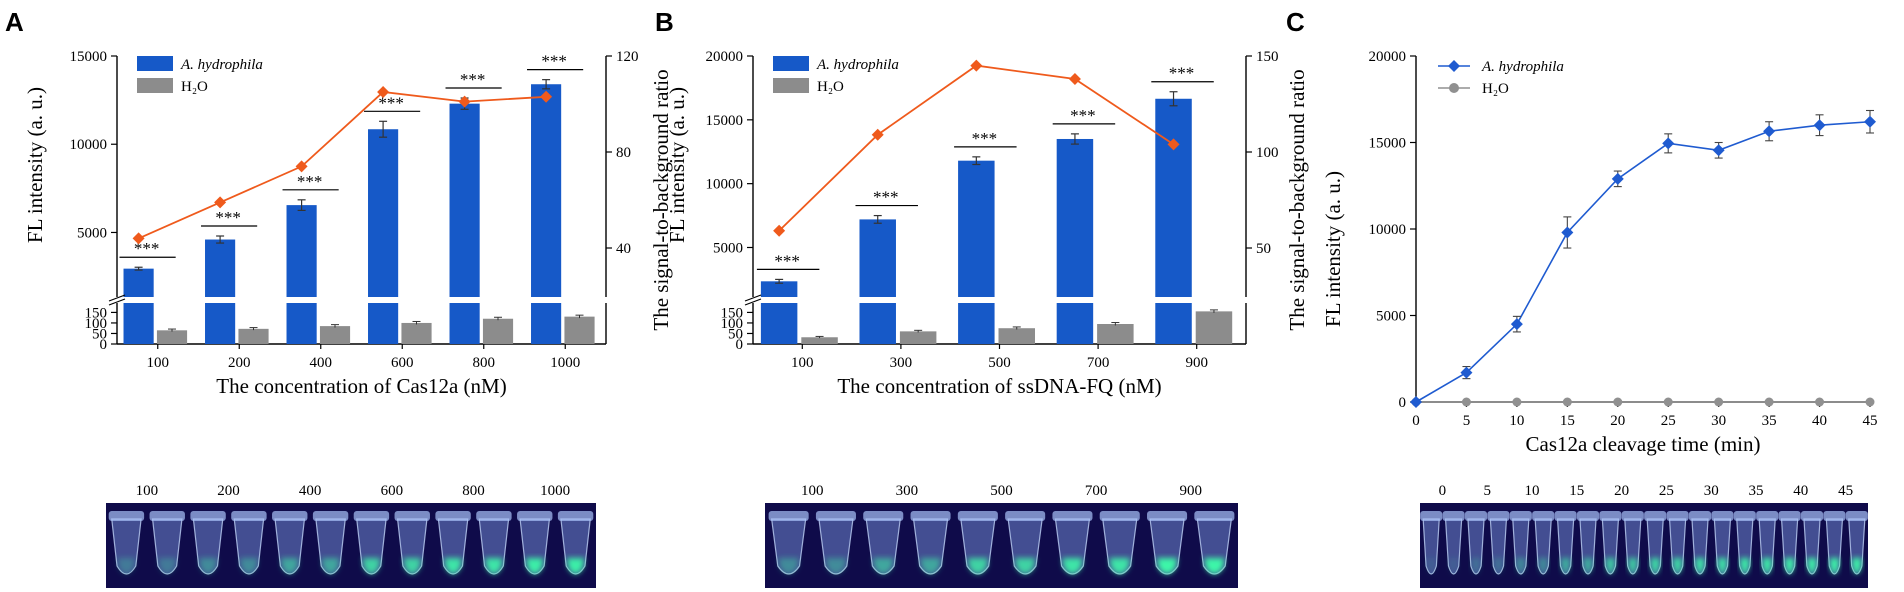  What do you see at coordinates (1467, 421) in the screenshot?
I see `x-tick-label: 5` at bounding box center [1467, 421].